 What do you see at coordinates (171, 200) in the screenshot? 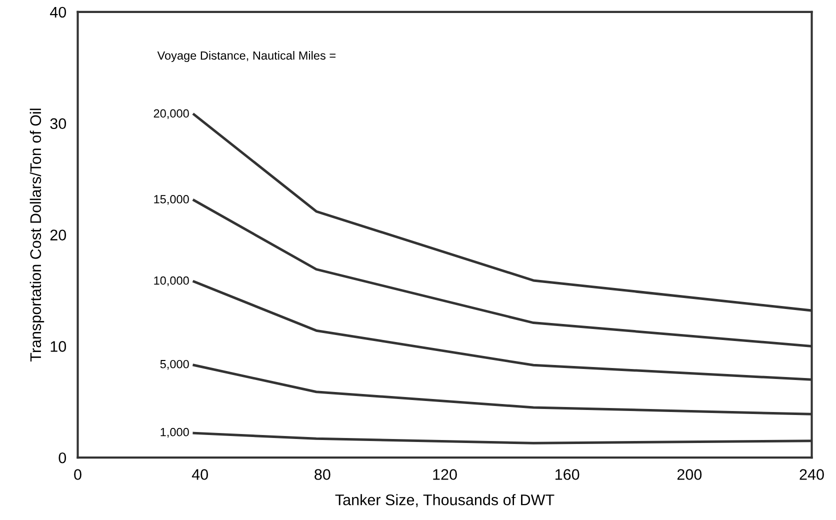
I see `series-label: 15,000` at bounding box center [171, 200].